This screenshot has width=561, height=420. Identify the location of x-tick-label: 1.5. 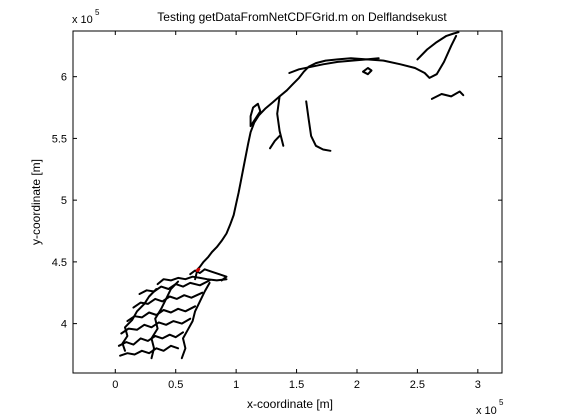
(296, 385).